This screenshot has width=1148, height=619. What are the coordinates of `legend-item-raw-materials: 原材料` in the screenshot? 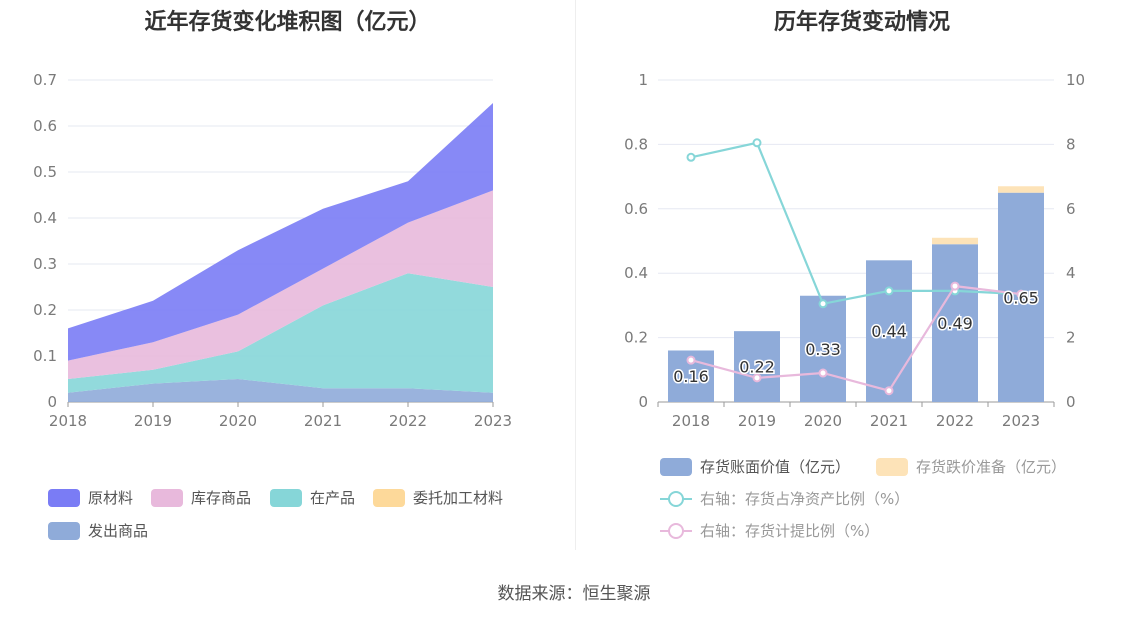 It's located at (90, 497).